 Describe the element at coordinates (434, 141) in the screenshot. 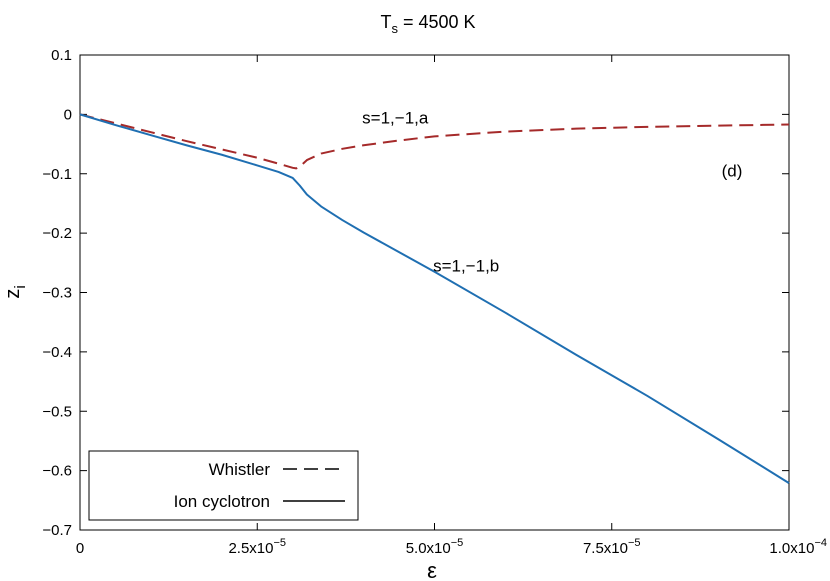

I see `series-line-whistler` at that location.